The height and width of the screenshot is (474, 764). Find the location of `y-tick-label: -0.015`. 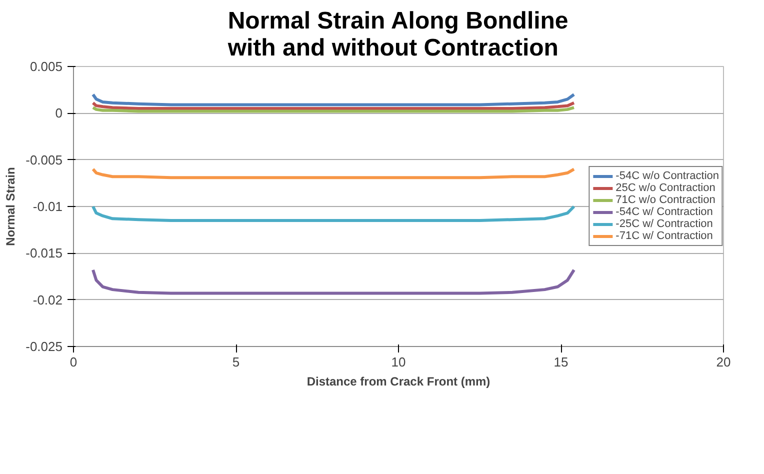

y-tick-label: -0.015 is located at coordinates (44, 253).